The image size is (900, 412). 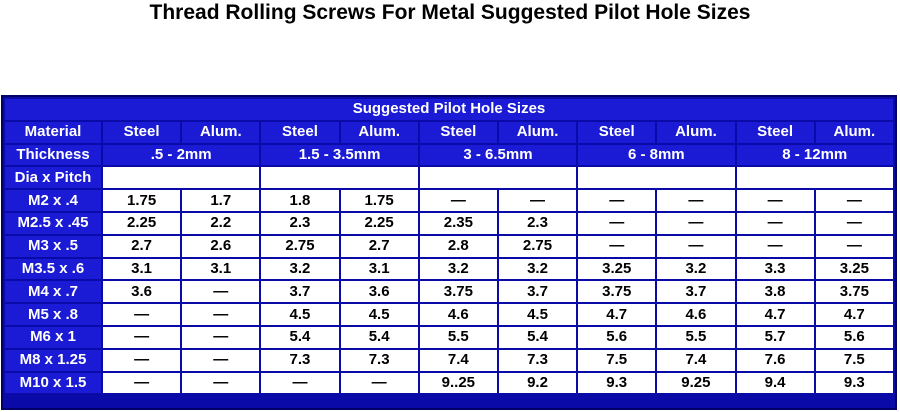 What do you see at coordinates (775, 360) in the screenshot?
I see `value-cell: 7.6` at bounding box center [775, 360].